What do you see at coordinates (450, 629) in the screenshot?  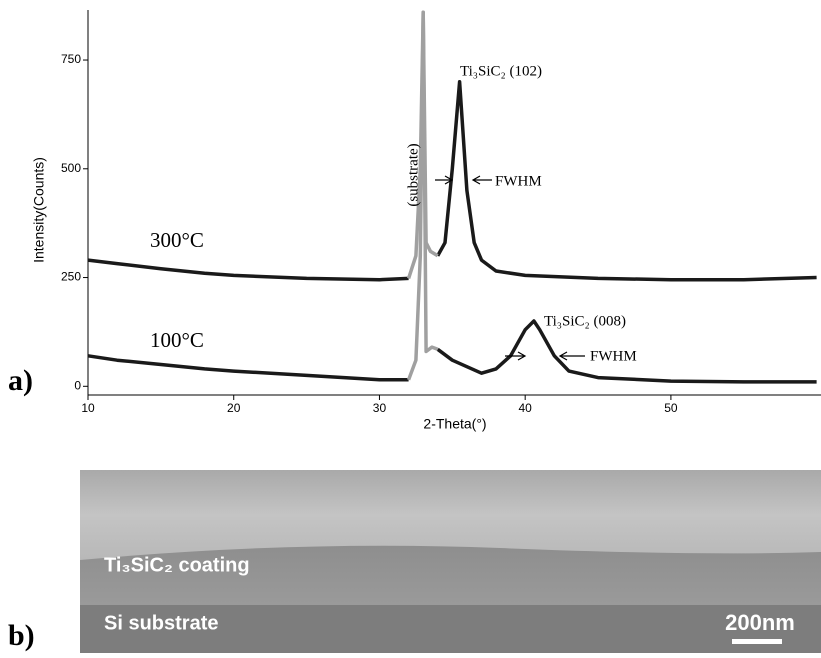 I see `substrate-layer` at bounding box center [450, 629].